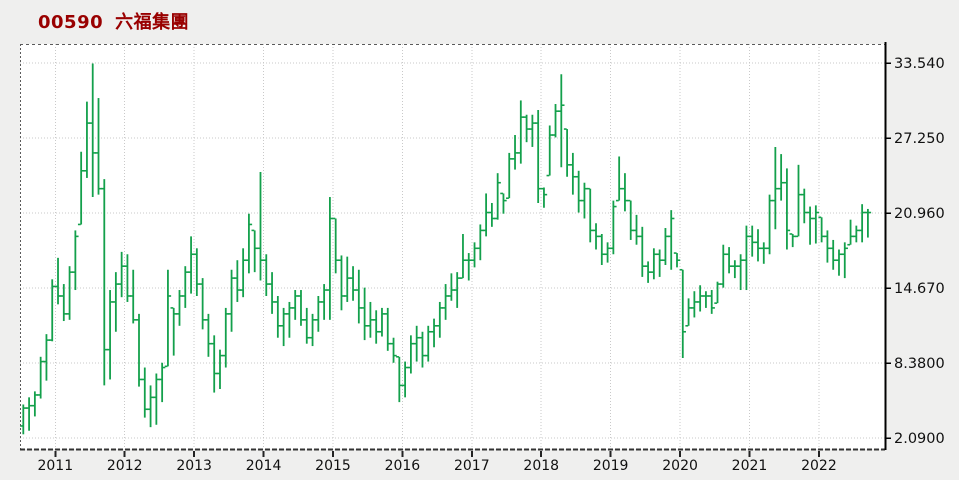 The width and height of the screenshot is (959, 480). I want to click on y-tick-label: 33.540, so click(919, 64).